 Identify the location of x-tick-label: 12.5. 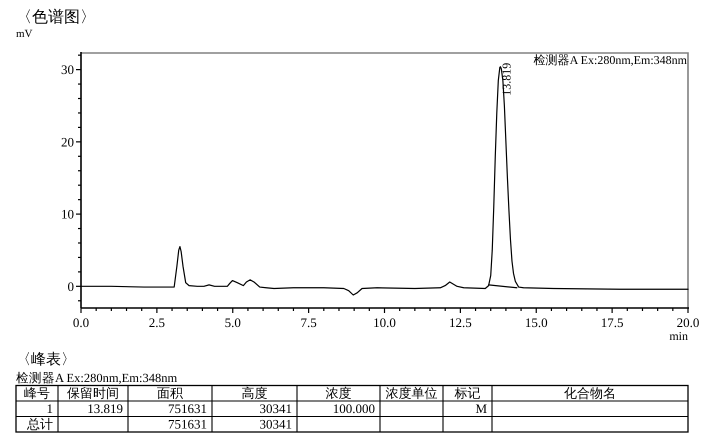
(460, 322).